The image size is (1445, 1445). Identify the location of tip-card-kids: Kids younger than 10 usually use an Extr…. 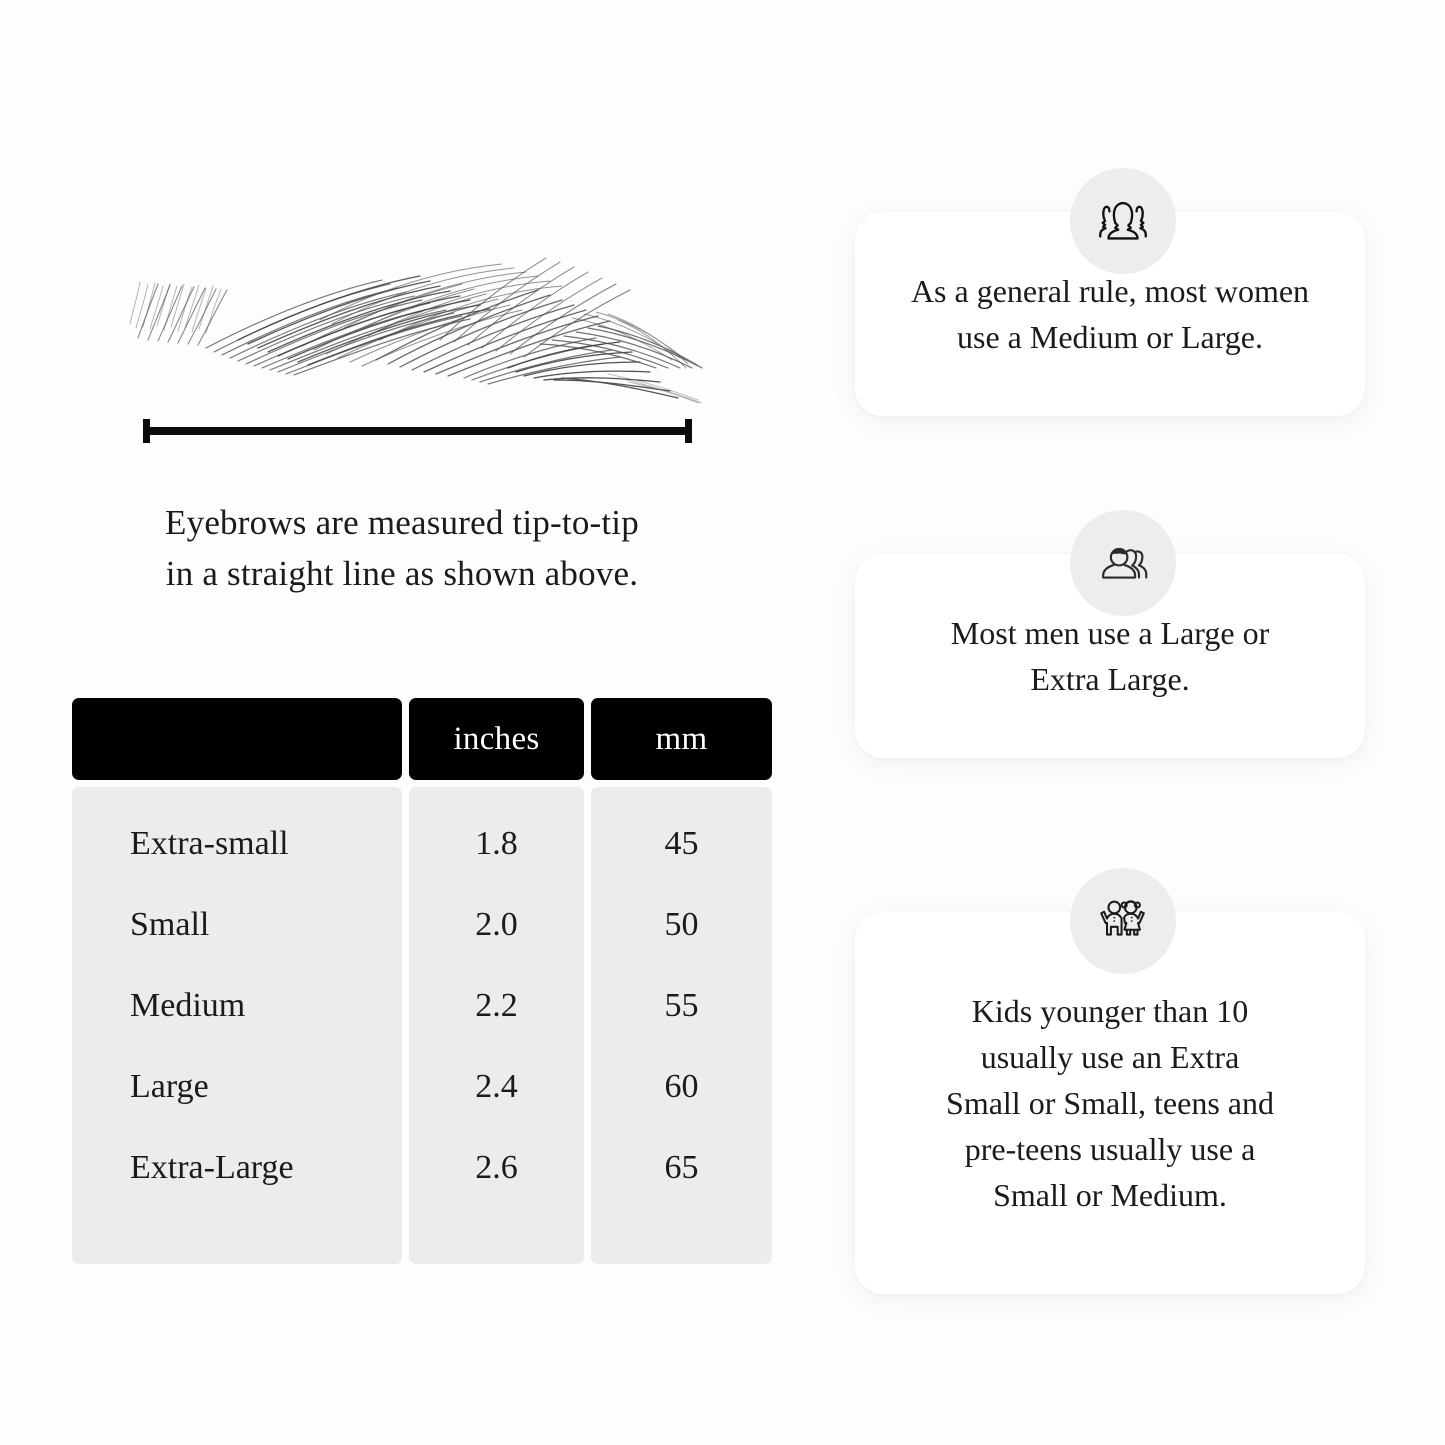
(1122, 1077).